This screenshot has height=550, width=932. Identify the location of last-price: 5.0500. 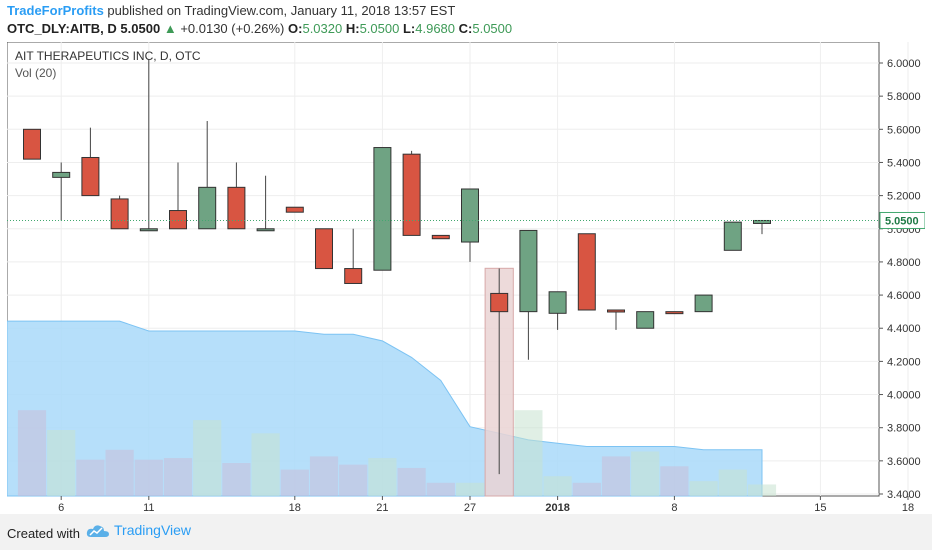
(140, 28).